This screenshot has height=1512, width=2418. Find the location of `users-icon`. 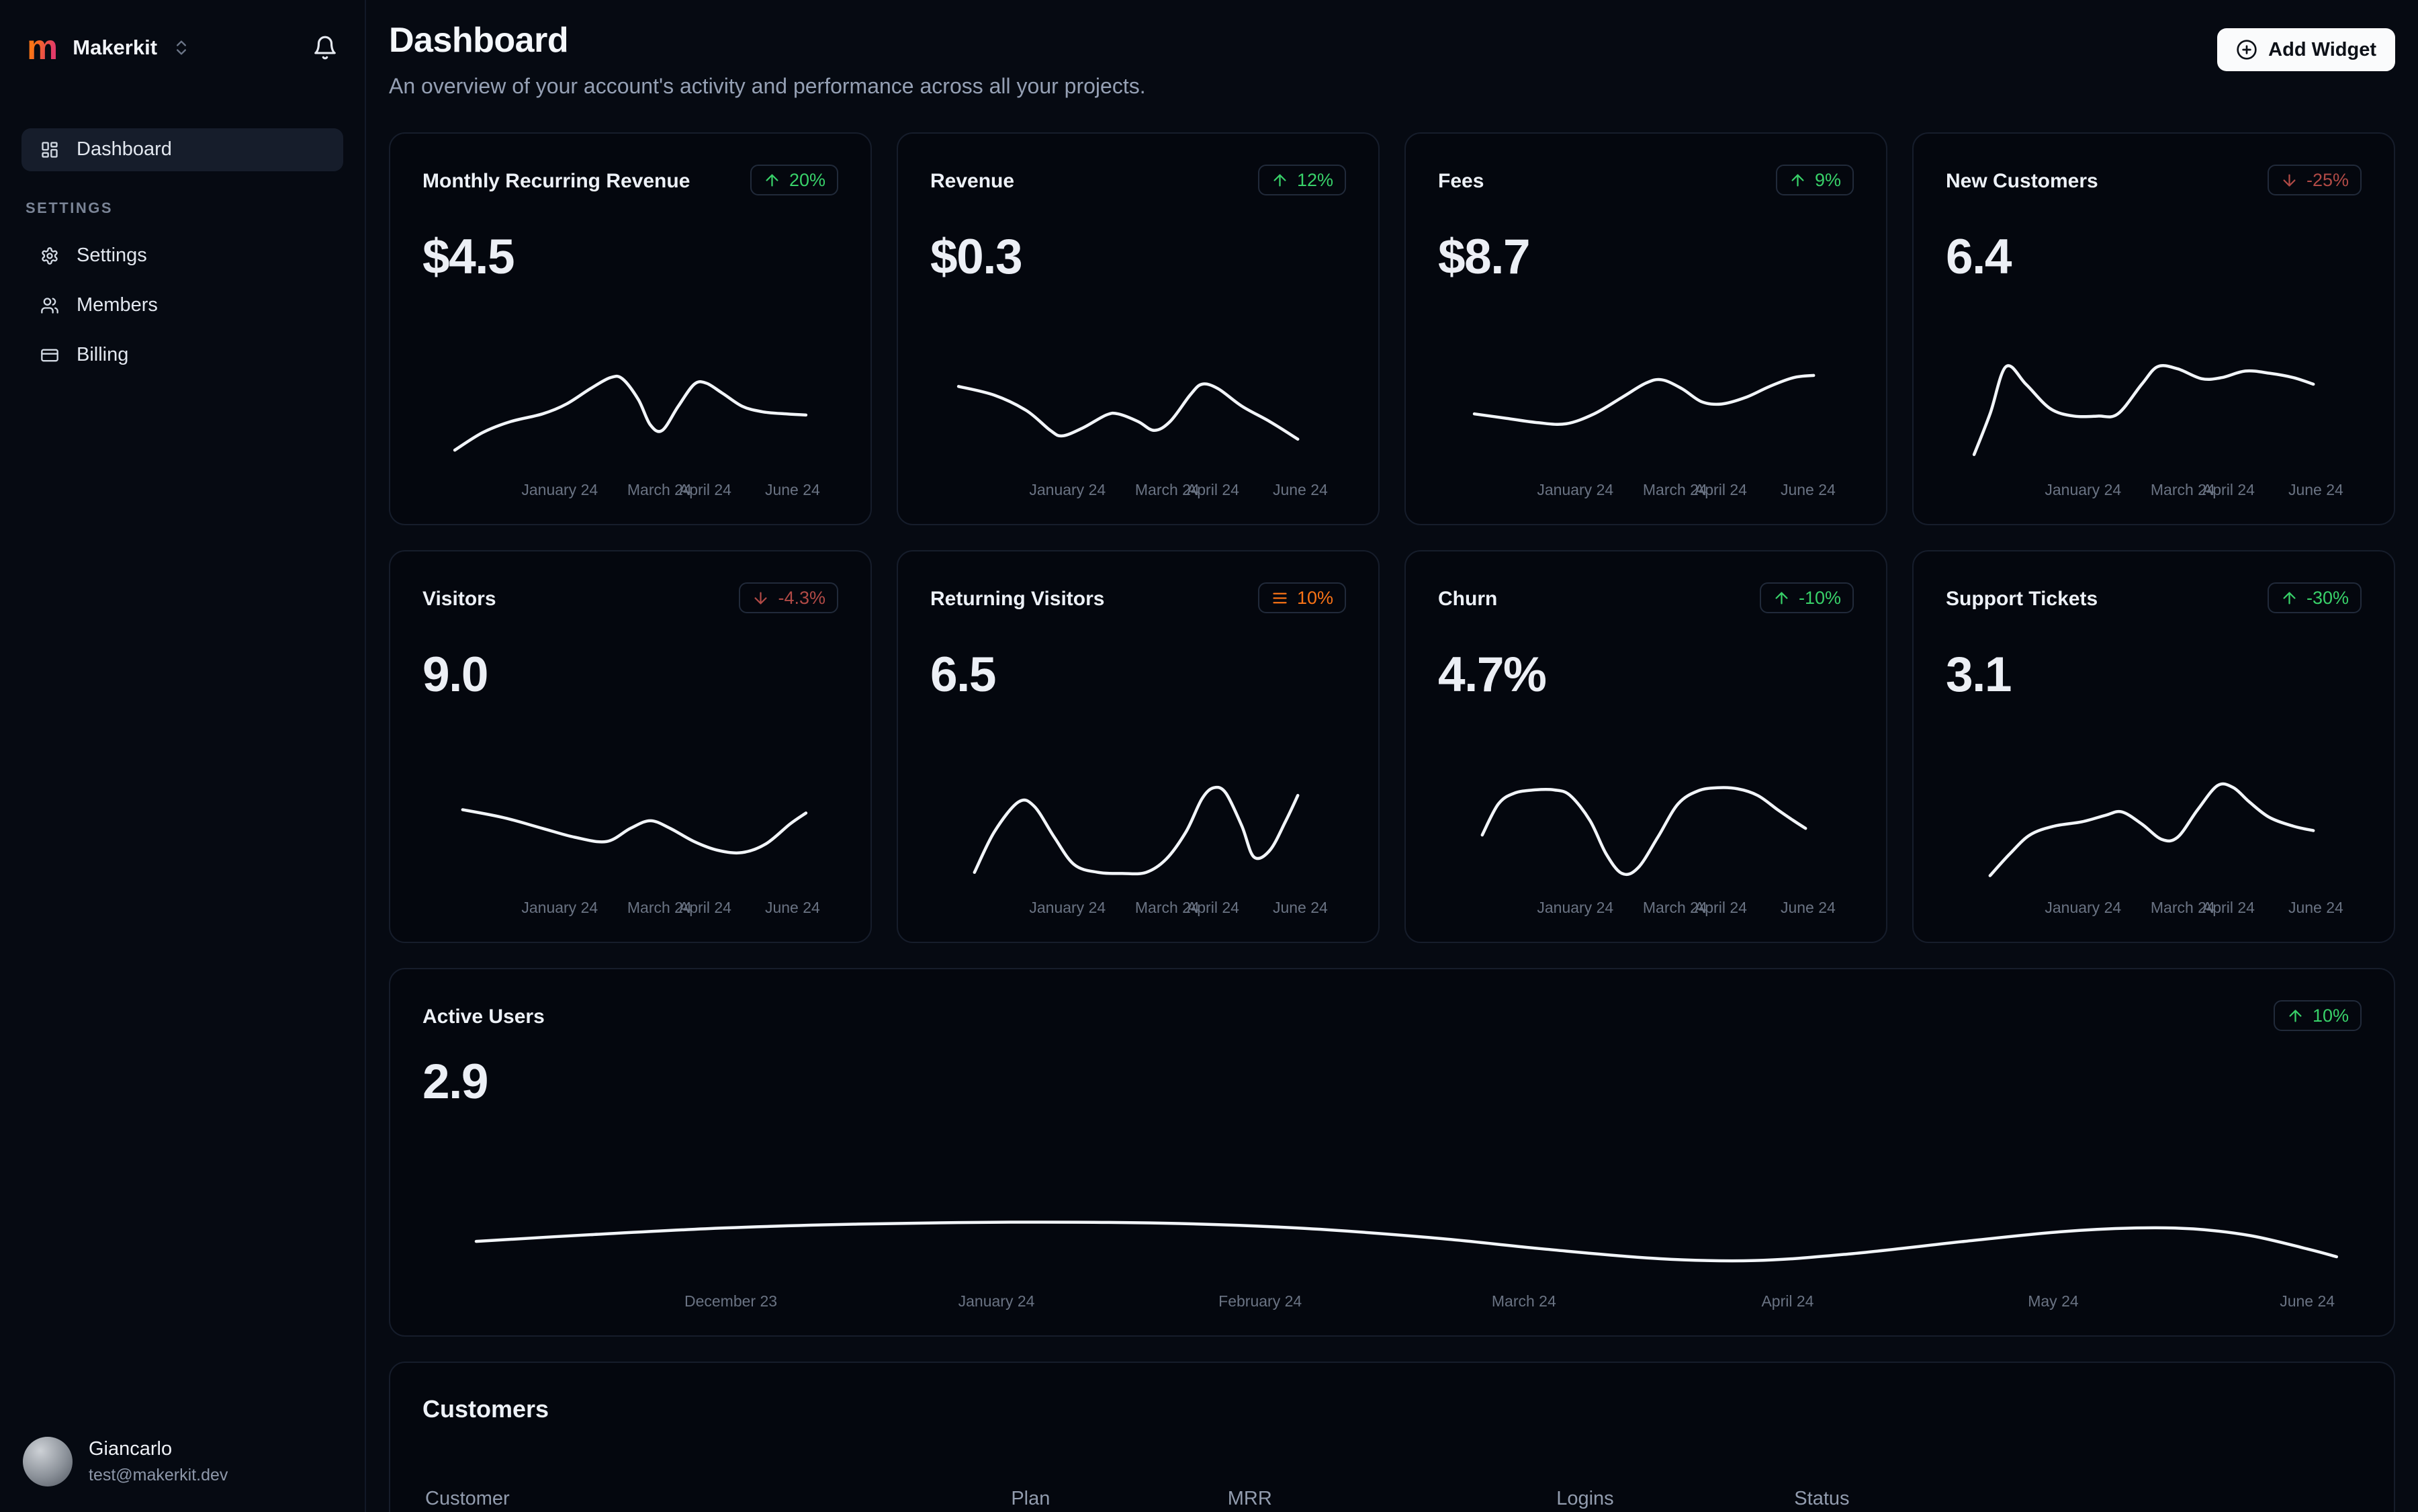

users-icon is located at coordinates (49, 306).